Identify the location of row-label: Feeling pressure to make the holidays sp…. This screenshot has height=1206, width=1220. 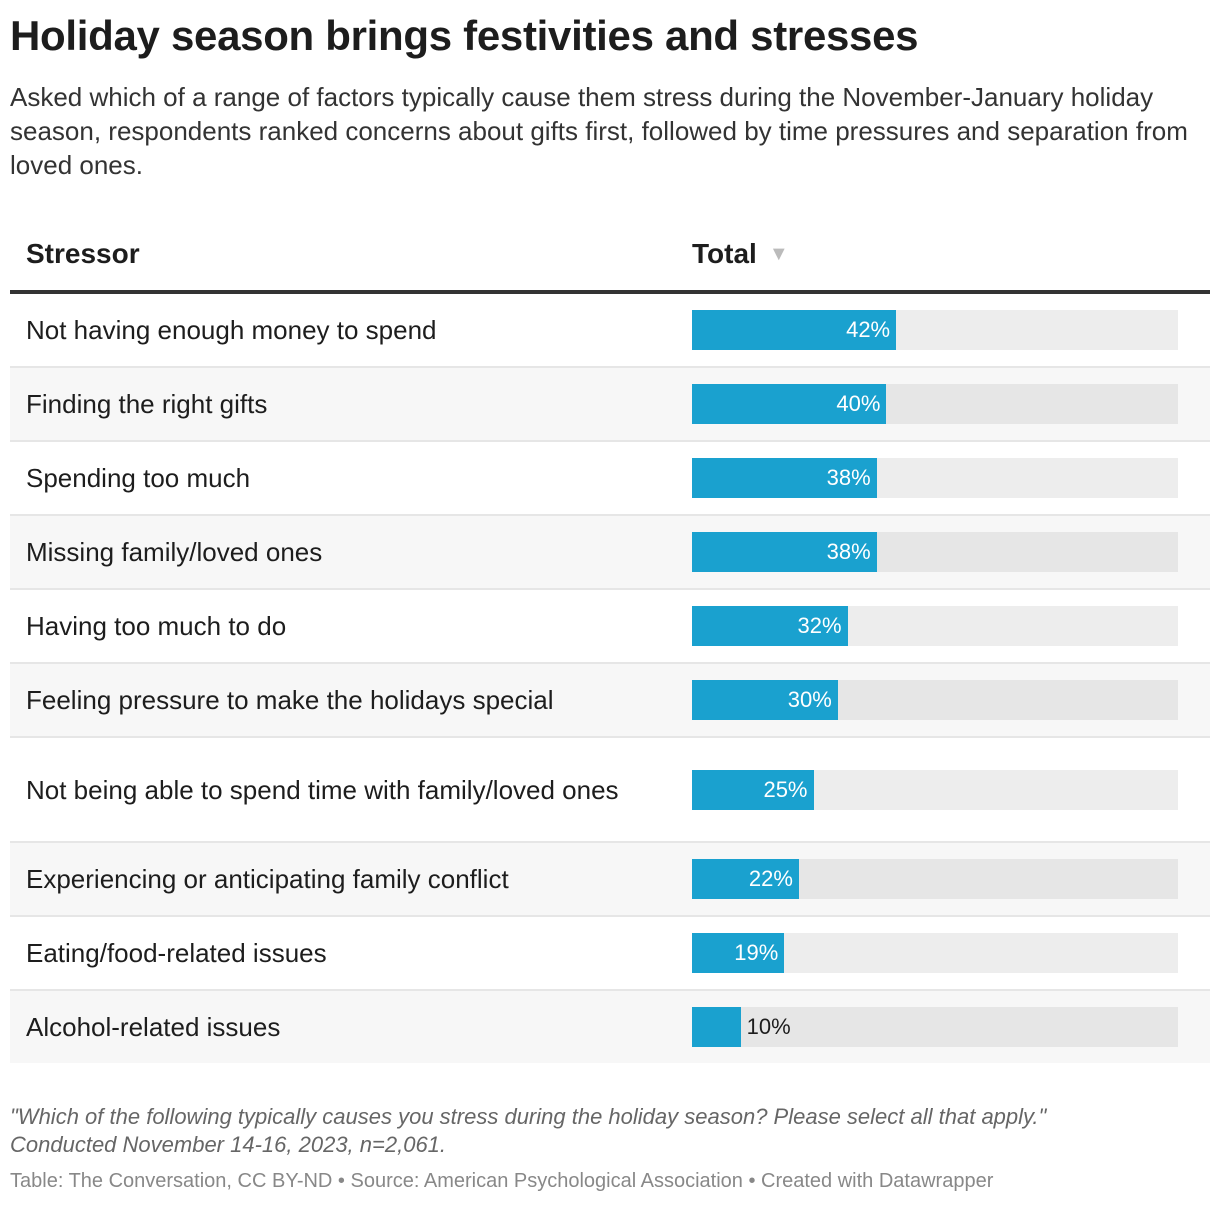
(290, 700).